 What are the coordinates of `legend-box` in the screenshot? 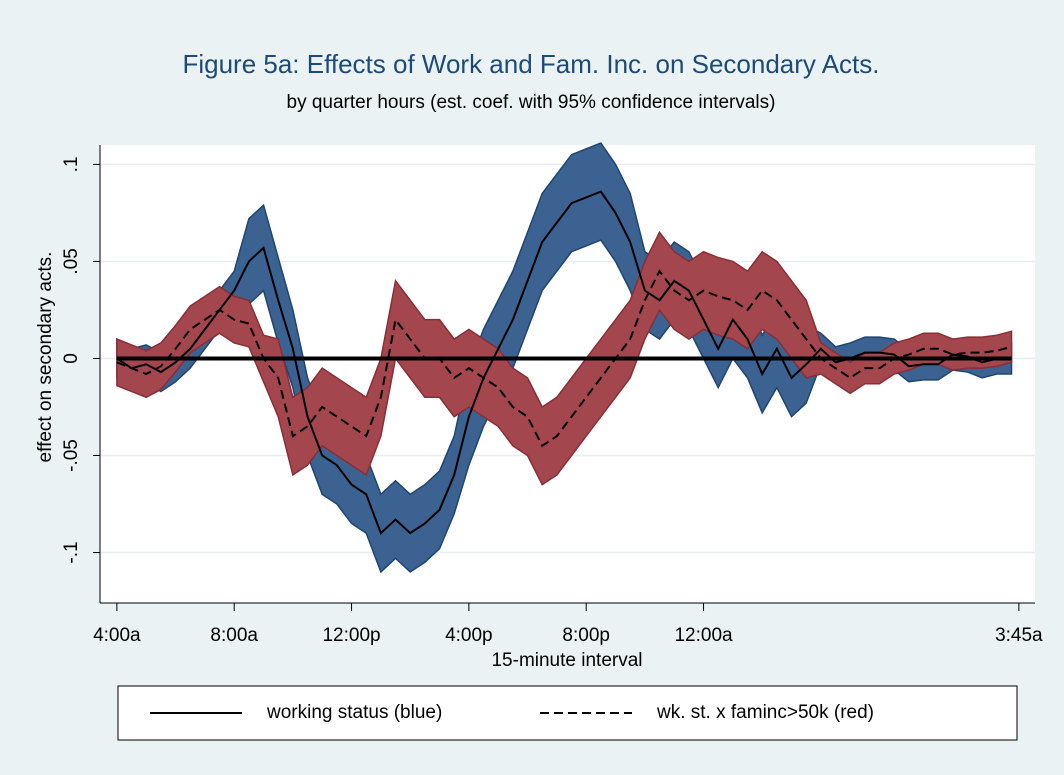 It's located at (567, 713).